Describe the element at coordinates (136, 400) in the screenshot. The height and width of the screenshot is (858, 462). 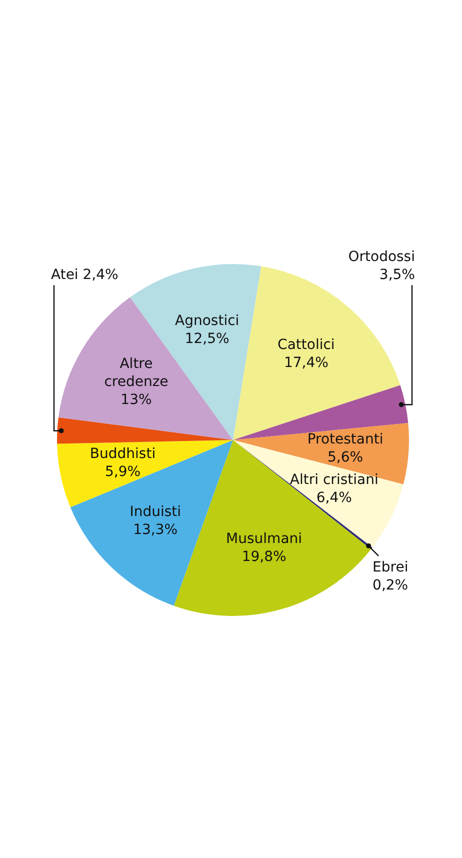
I see `data-label: 13%` at that location.